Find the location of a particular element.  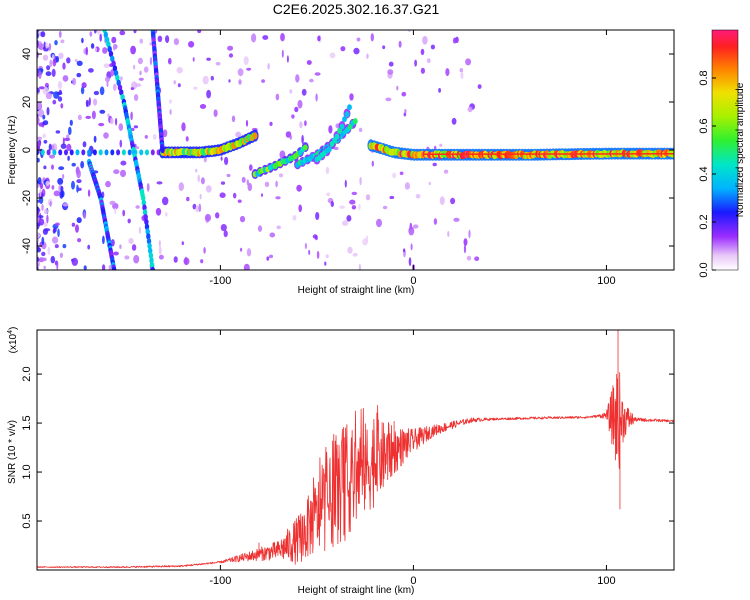

spectrogram-y-tick-label: -20 is located at coordinates (27, 198).